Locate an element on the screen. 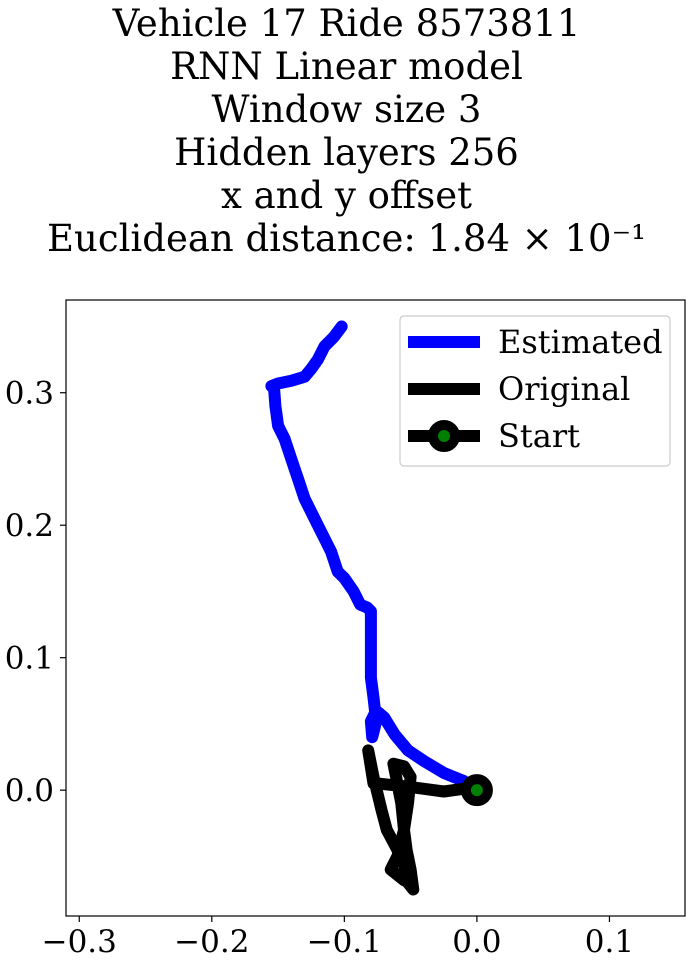 This screenshot has width=693, height=963. x-tick-label: −0.2 is located at coordinates (211, 942).